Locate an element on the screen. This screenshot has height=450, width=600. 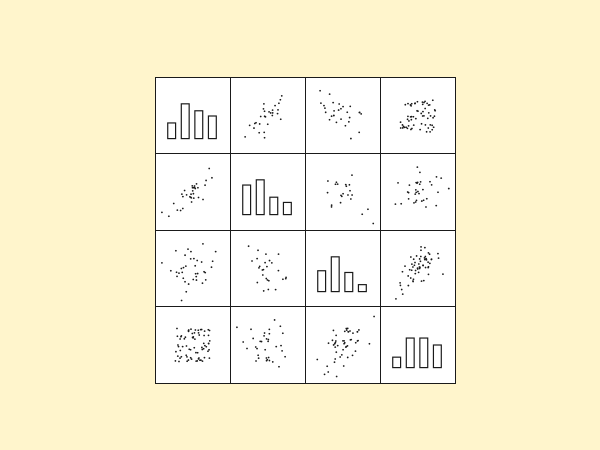
panel-r4-c3 is located at coordinates (342, 345).